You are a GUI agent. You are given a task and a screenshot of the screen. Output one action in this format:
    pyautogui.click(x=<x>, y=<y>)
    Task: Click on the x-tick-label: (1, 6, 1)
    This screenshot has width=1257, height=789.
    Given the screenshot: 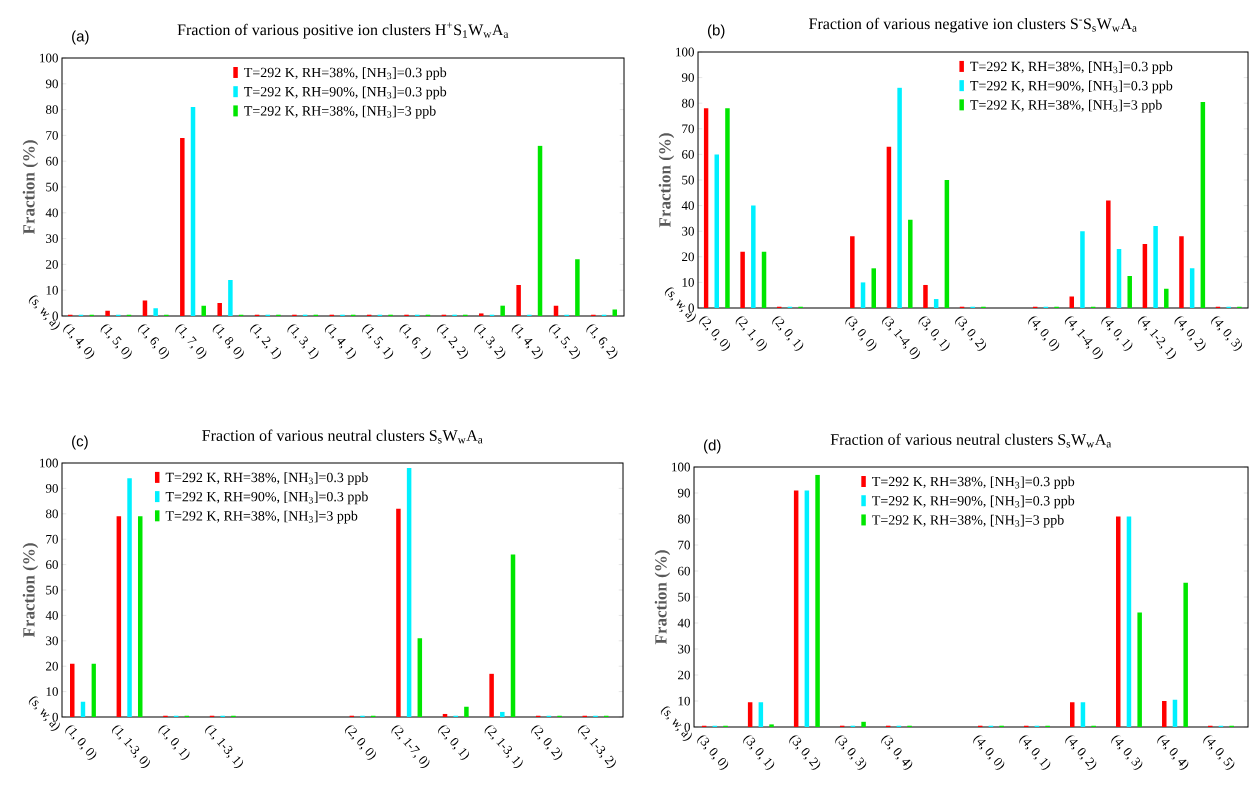 What is the action you would take?
    pyautogui.click(x=415, y=341)
    